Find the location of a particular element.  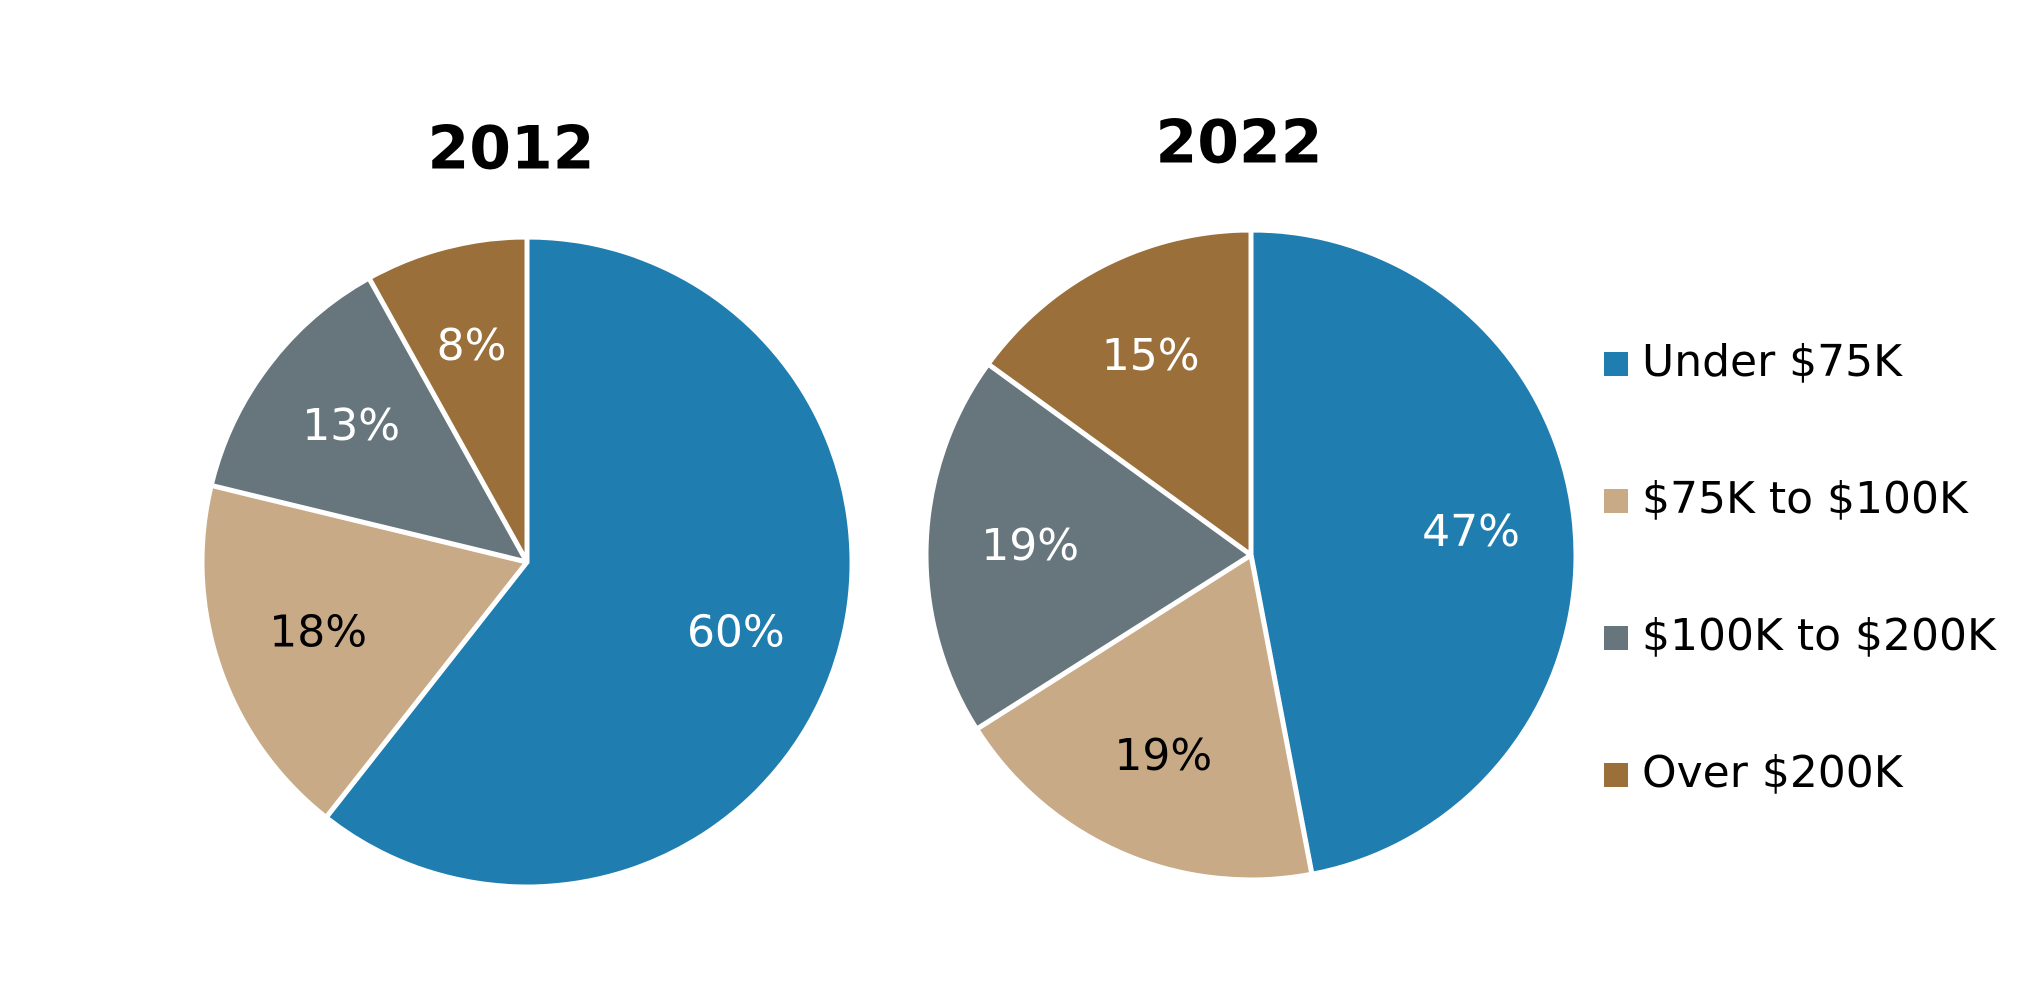

data-label: 8% is located at coordinates (472, 345).